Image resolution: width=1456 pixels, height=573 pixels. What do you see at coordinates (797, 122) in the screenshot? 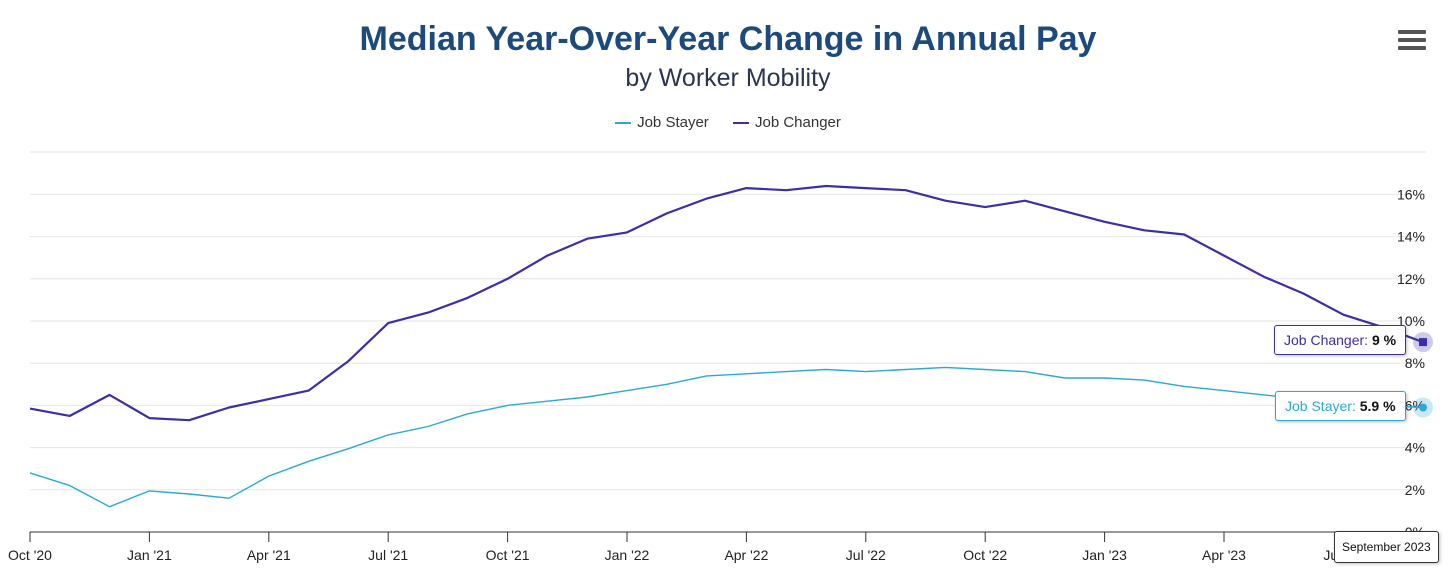
I see `legend-label-job-changer: Job Changer` at bounding box center [797, 122].